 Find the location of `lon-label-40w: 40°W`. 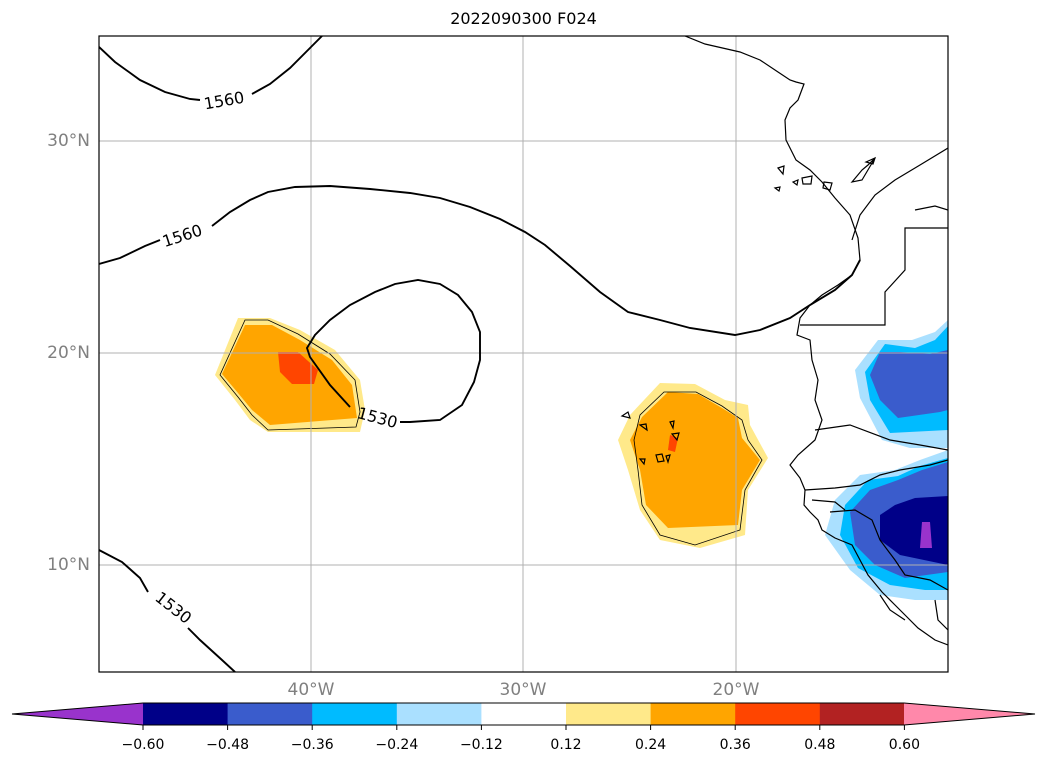

lon-label-40w: 40°W is located at coordinates (311, 690).